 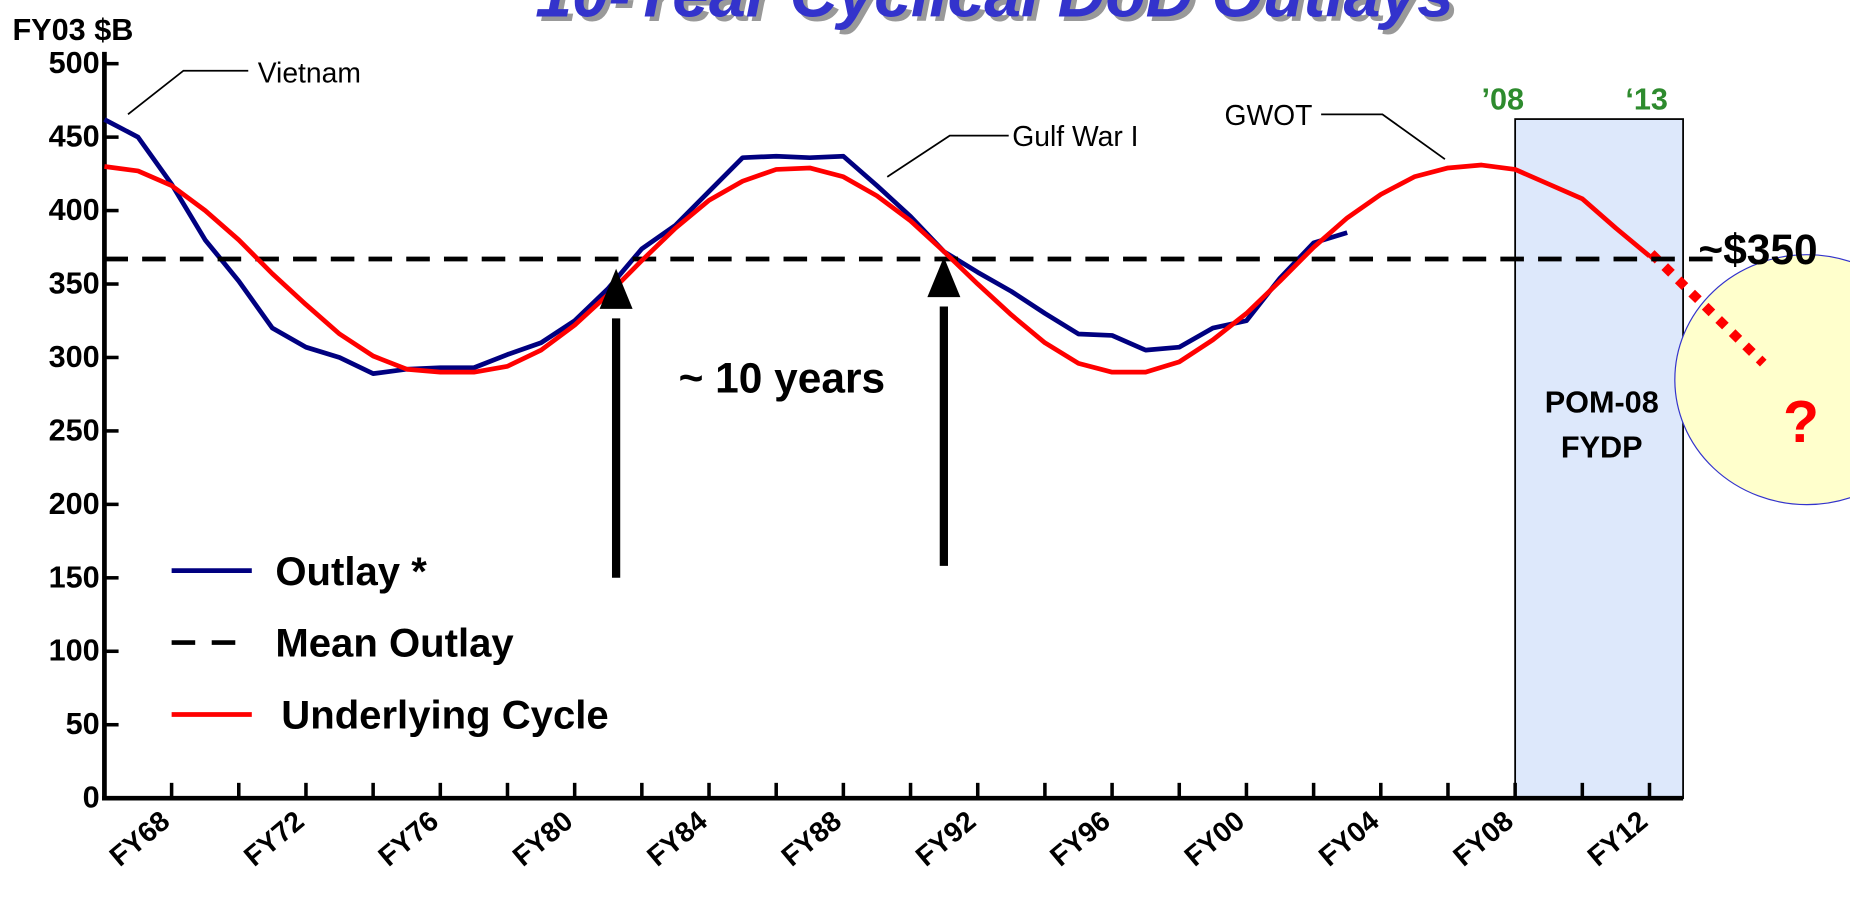 What do you see at coordinates (351, 572) in the screenshot?
I see `legend-label: Outlay *` at bounding box center [351, 572].